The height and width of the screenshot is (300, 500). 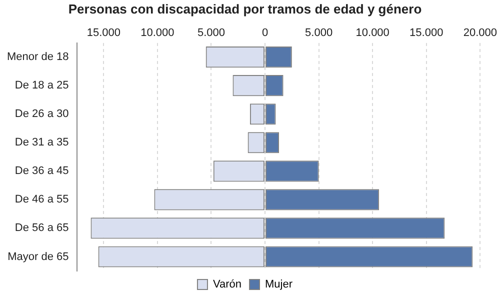 I want to click on x-tick-label: 0, so click(x=265, y=33).